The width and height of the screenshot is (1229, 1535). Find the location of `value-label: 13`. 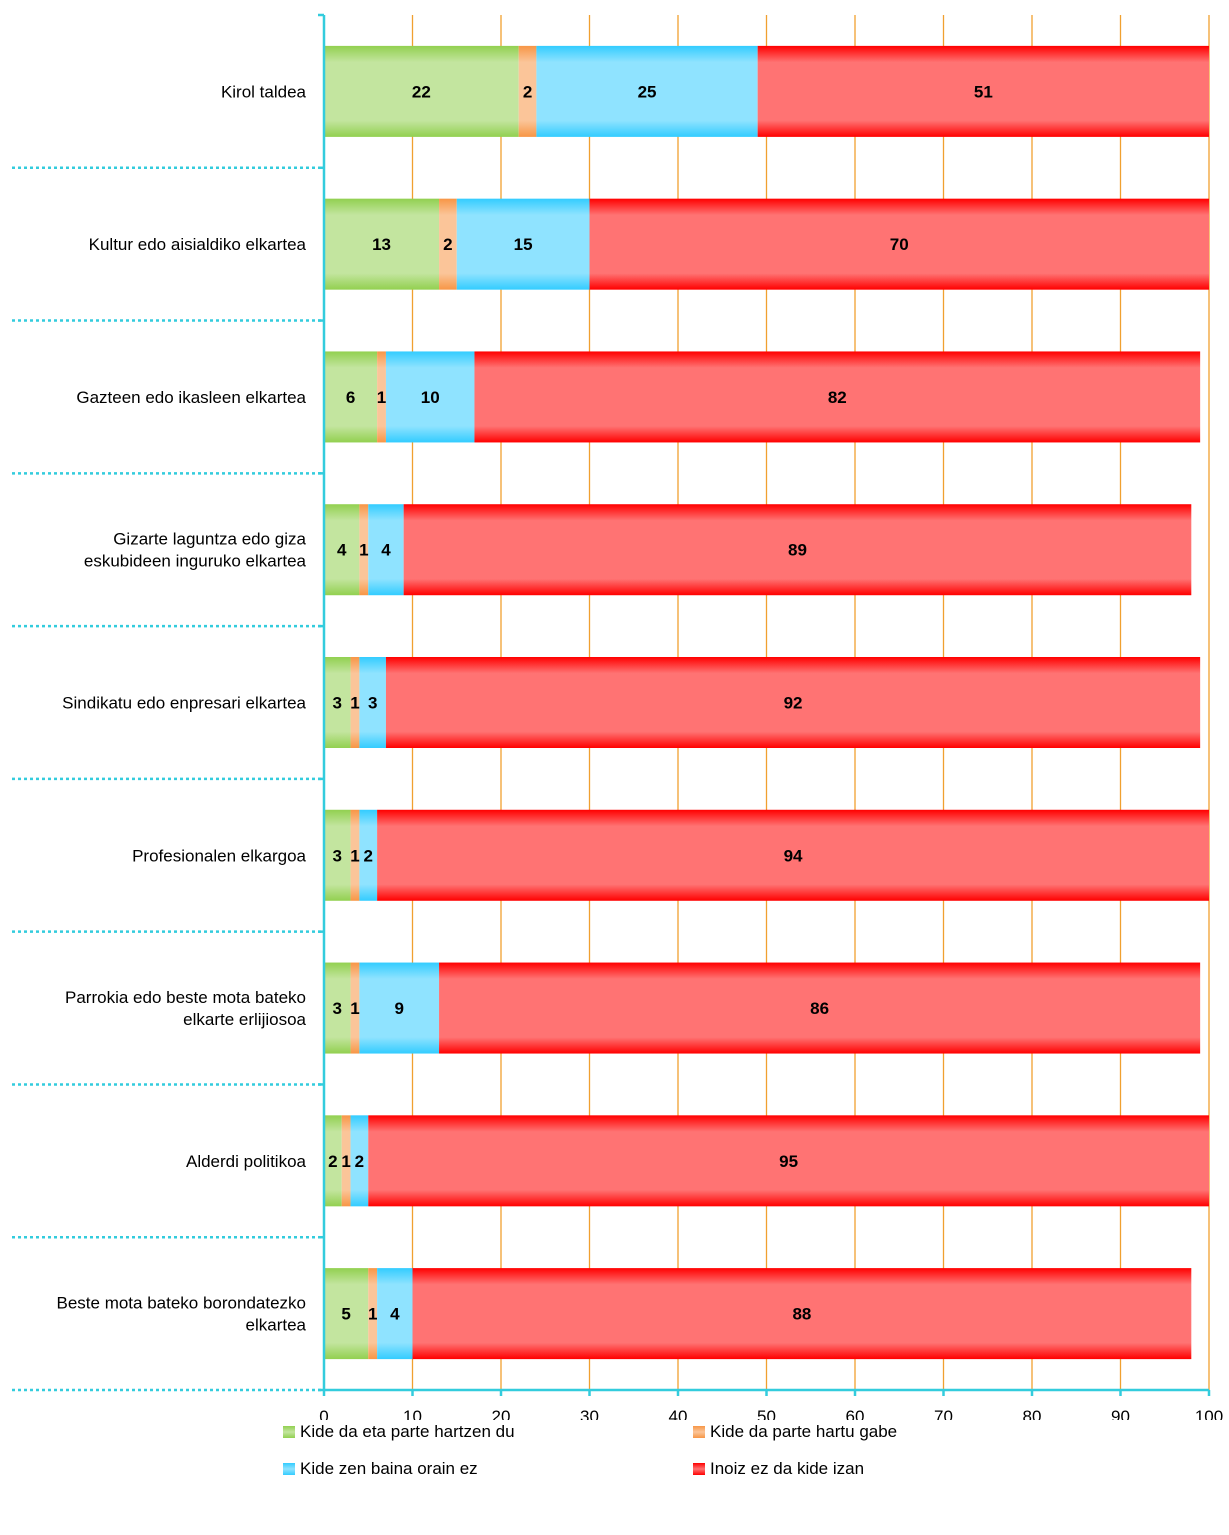

value-label: 13 is located at coordinates (381, 244).